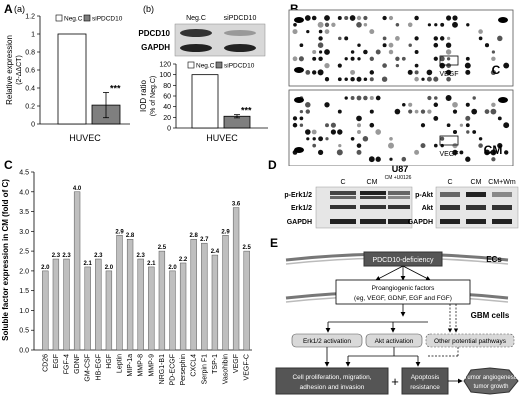  I want to click on chart-c-ytick-label: 2.5, so click(24, 252).